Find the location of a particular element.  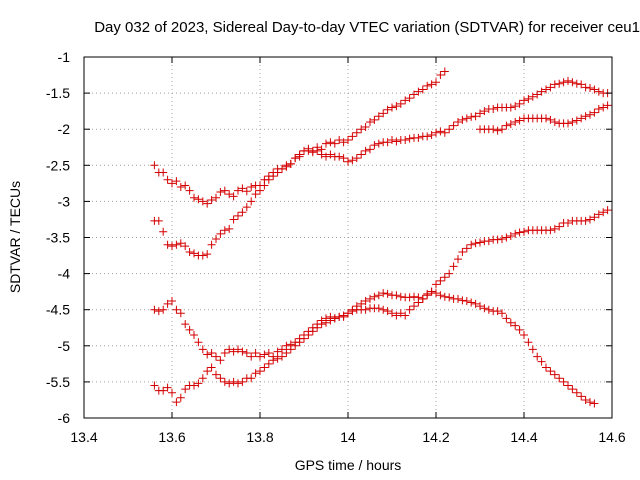

y-tick-label: -2.5 is located at coordinates (58, 165).